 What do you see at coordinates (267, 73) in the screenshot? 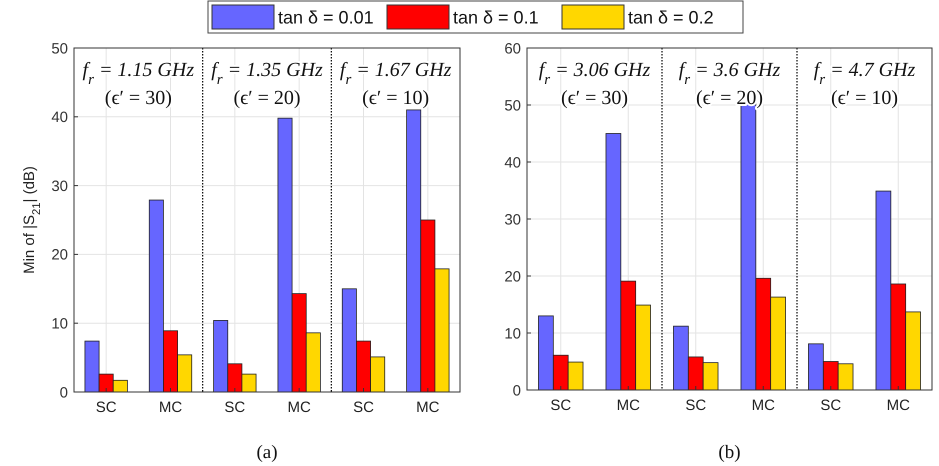
I see `annotation: f$_{r}$ = 1.35 GHz` at bounding box center [267, 73].